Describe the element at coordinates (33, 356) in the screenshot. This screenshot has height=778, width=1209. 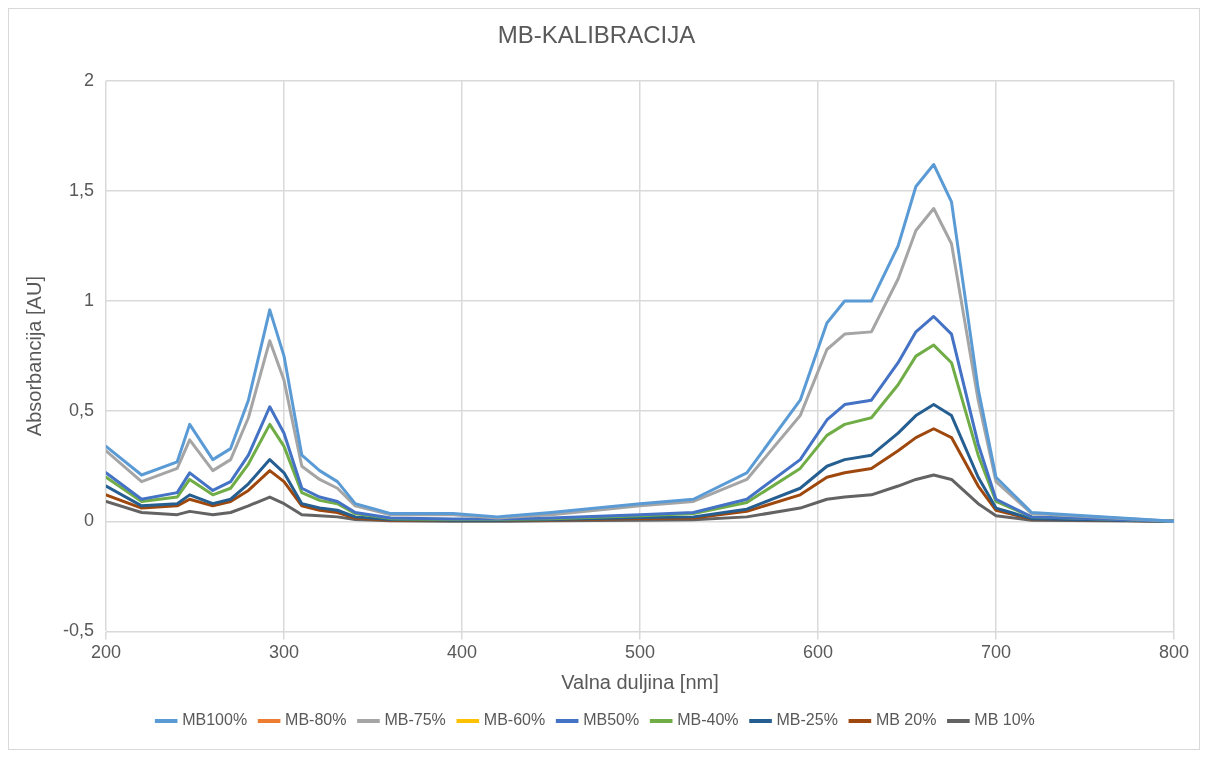
I see `y-axis-title: Absorbancija [AU]` at that location.